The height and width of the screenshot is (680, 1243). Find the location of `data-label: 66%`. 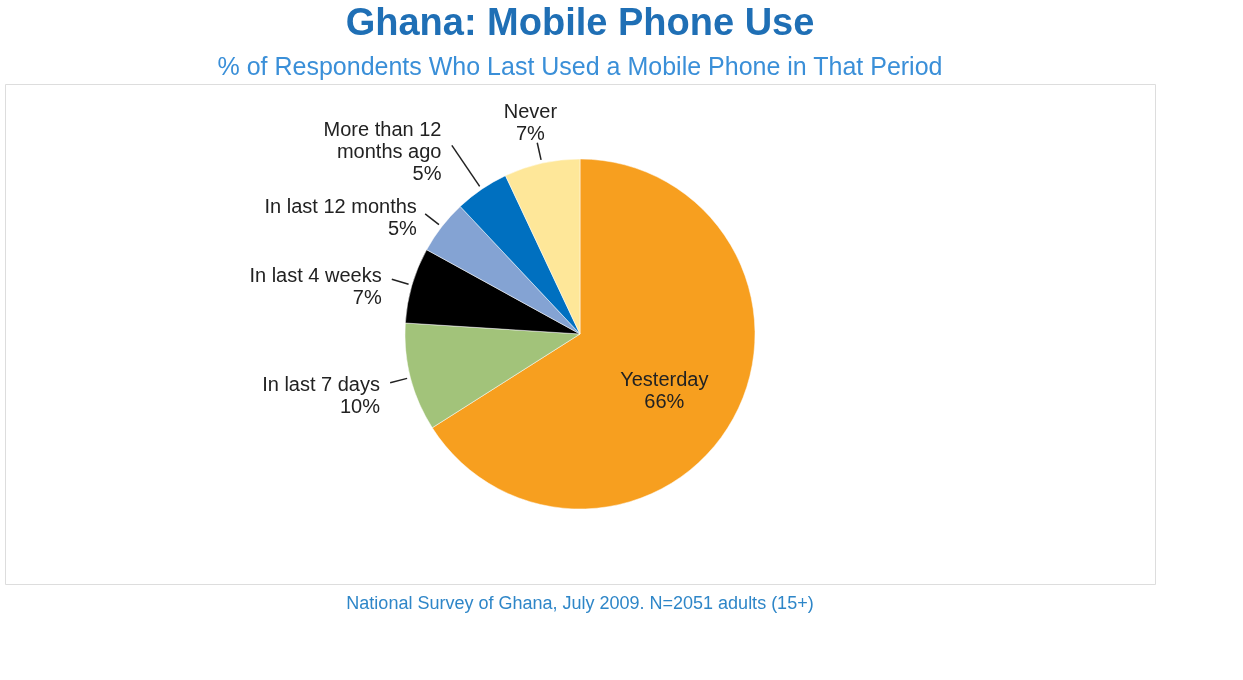

data-label: 66% is located at coordinates (664, 401).